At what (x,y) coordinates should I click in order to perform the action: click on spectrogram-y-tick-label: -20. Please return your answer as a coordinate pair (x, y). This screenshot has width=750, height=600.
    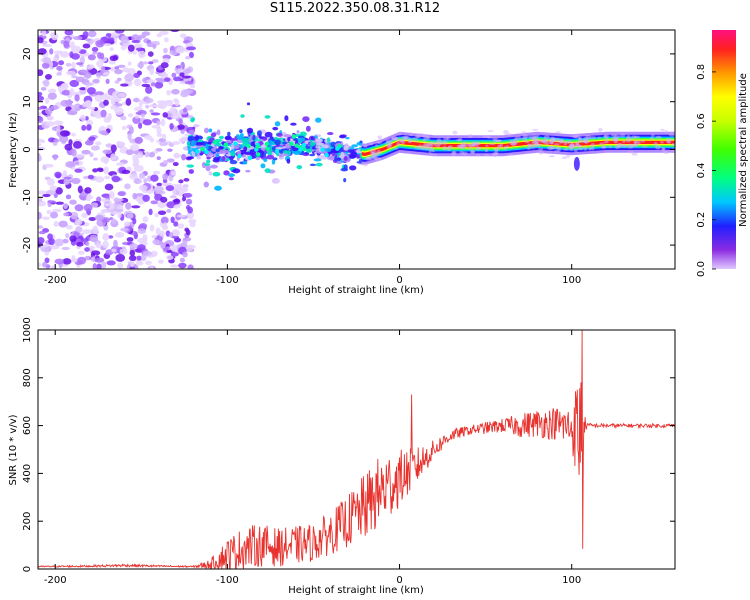
    Looking at the image, I should click on (27, 245).